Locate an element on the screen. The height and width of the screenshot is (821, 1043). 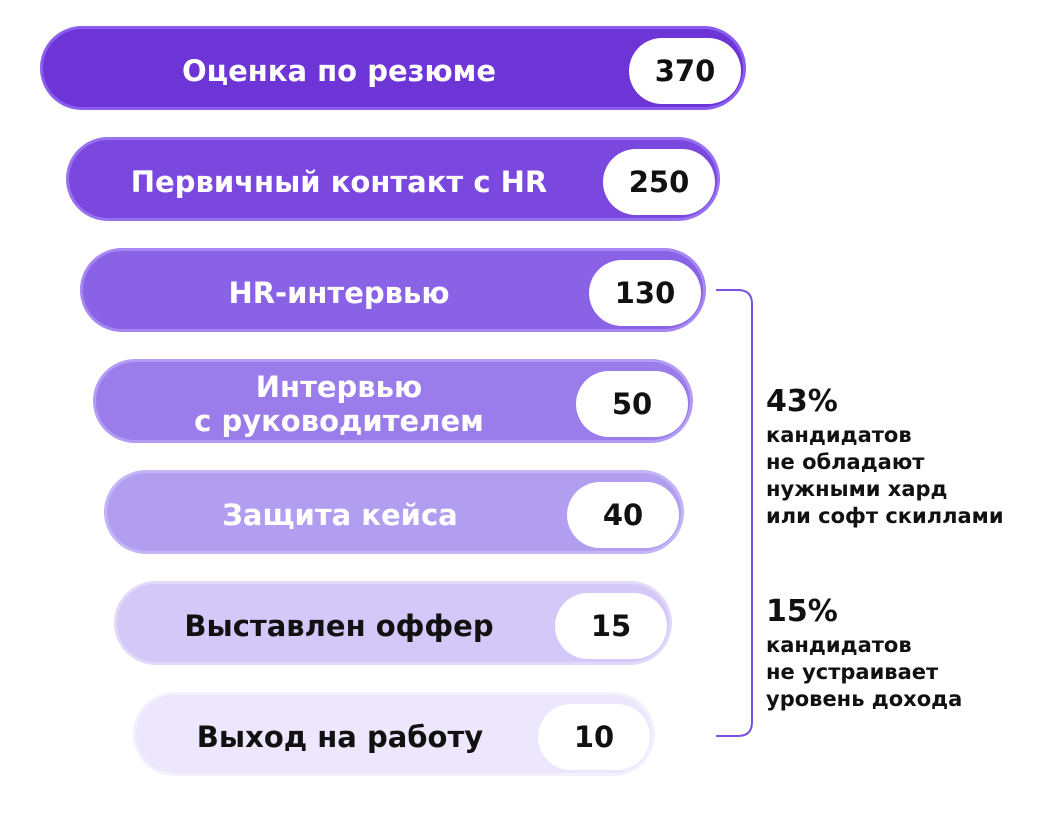
stage-offer-made: Выставлен оффер 15 is located at coordinates (393, 623).